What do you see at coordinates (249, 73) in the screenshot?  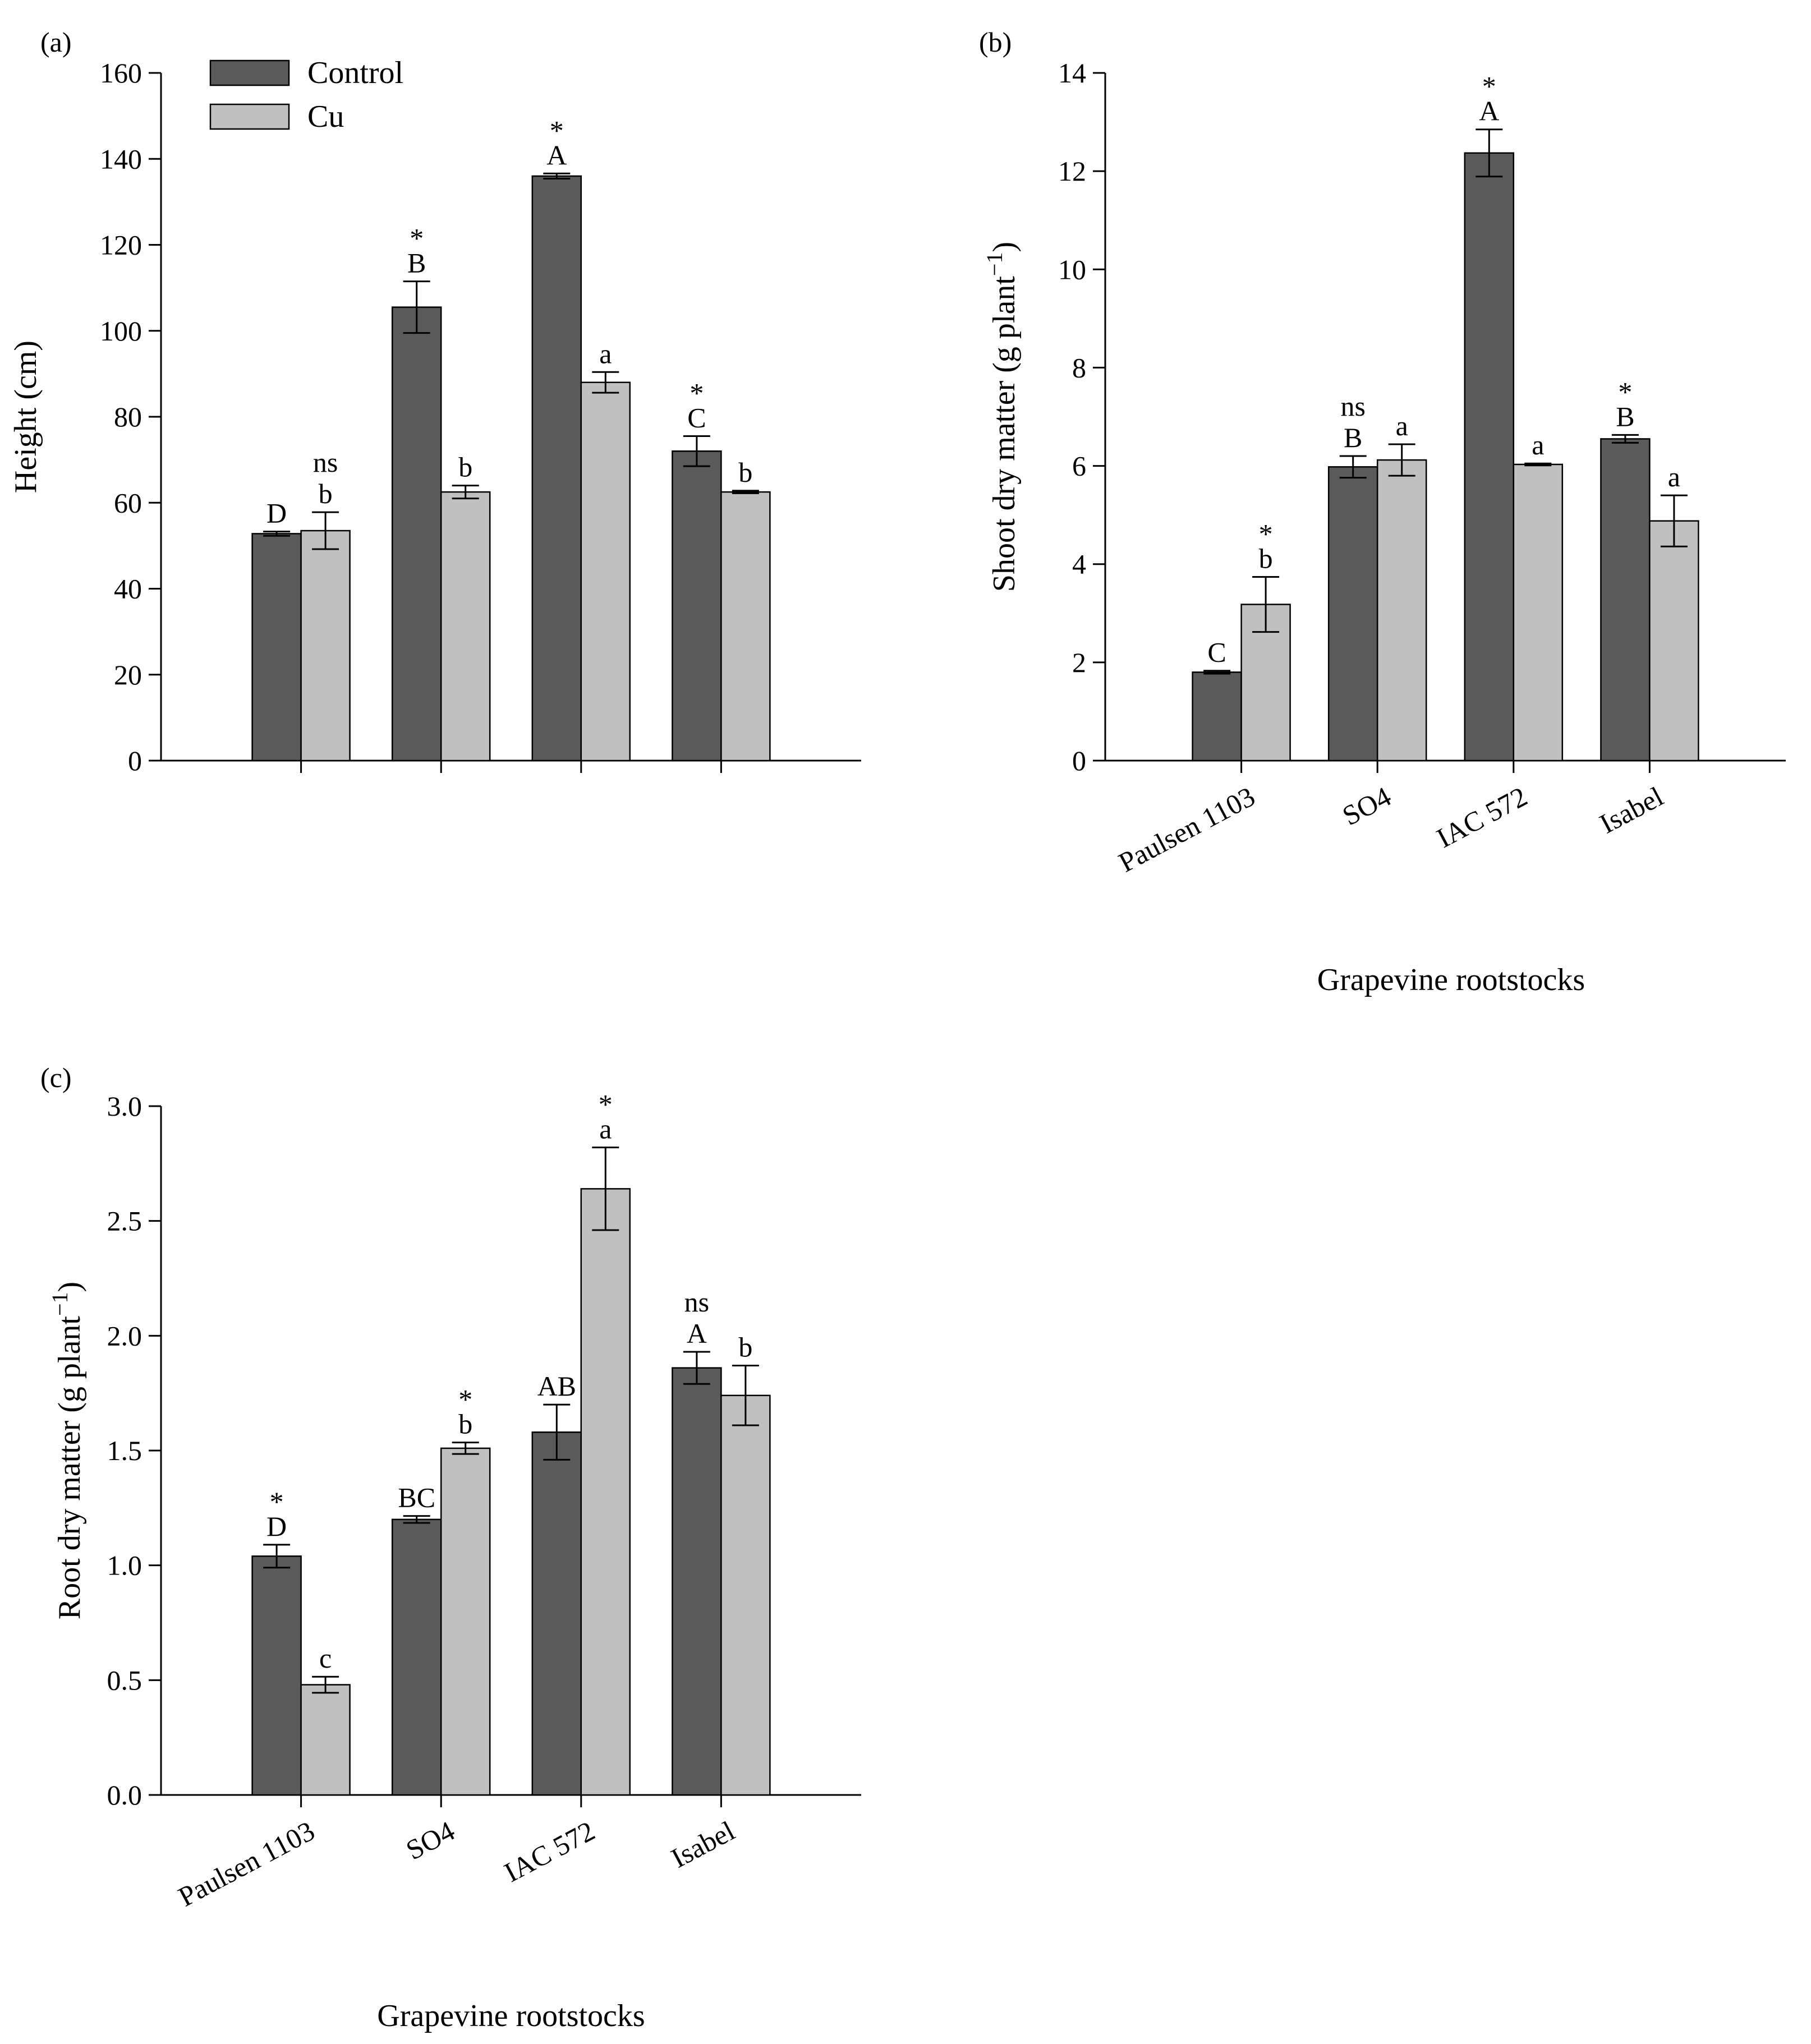 I see `legend-swatch-control` at bounding box center [249, 73].